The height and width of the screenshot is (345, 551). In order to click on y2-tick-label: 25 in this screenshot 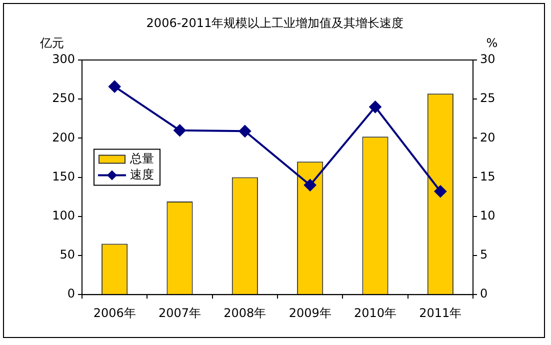, I will do `click(488, 98)`.